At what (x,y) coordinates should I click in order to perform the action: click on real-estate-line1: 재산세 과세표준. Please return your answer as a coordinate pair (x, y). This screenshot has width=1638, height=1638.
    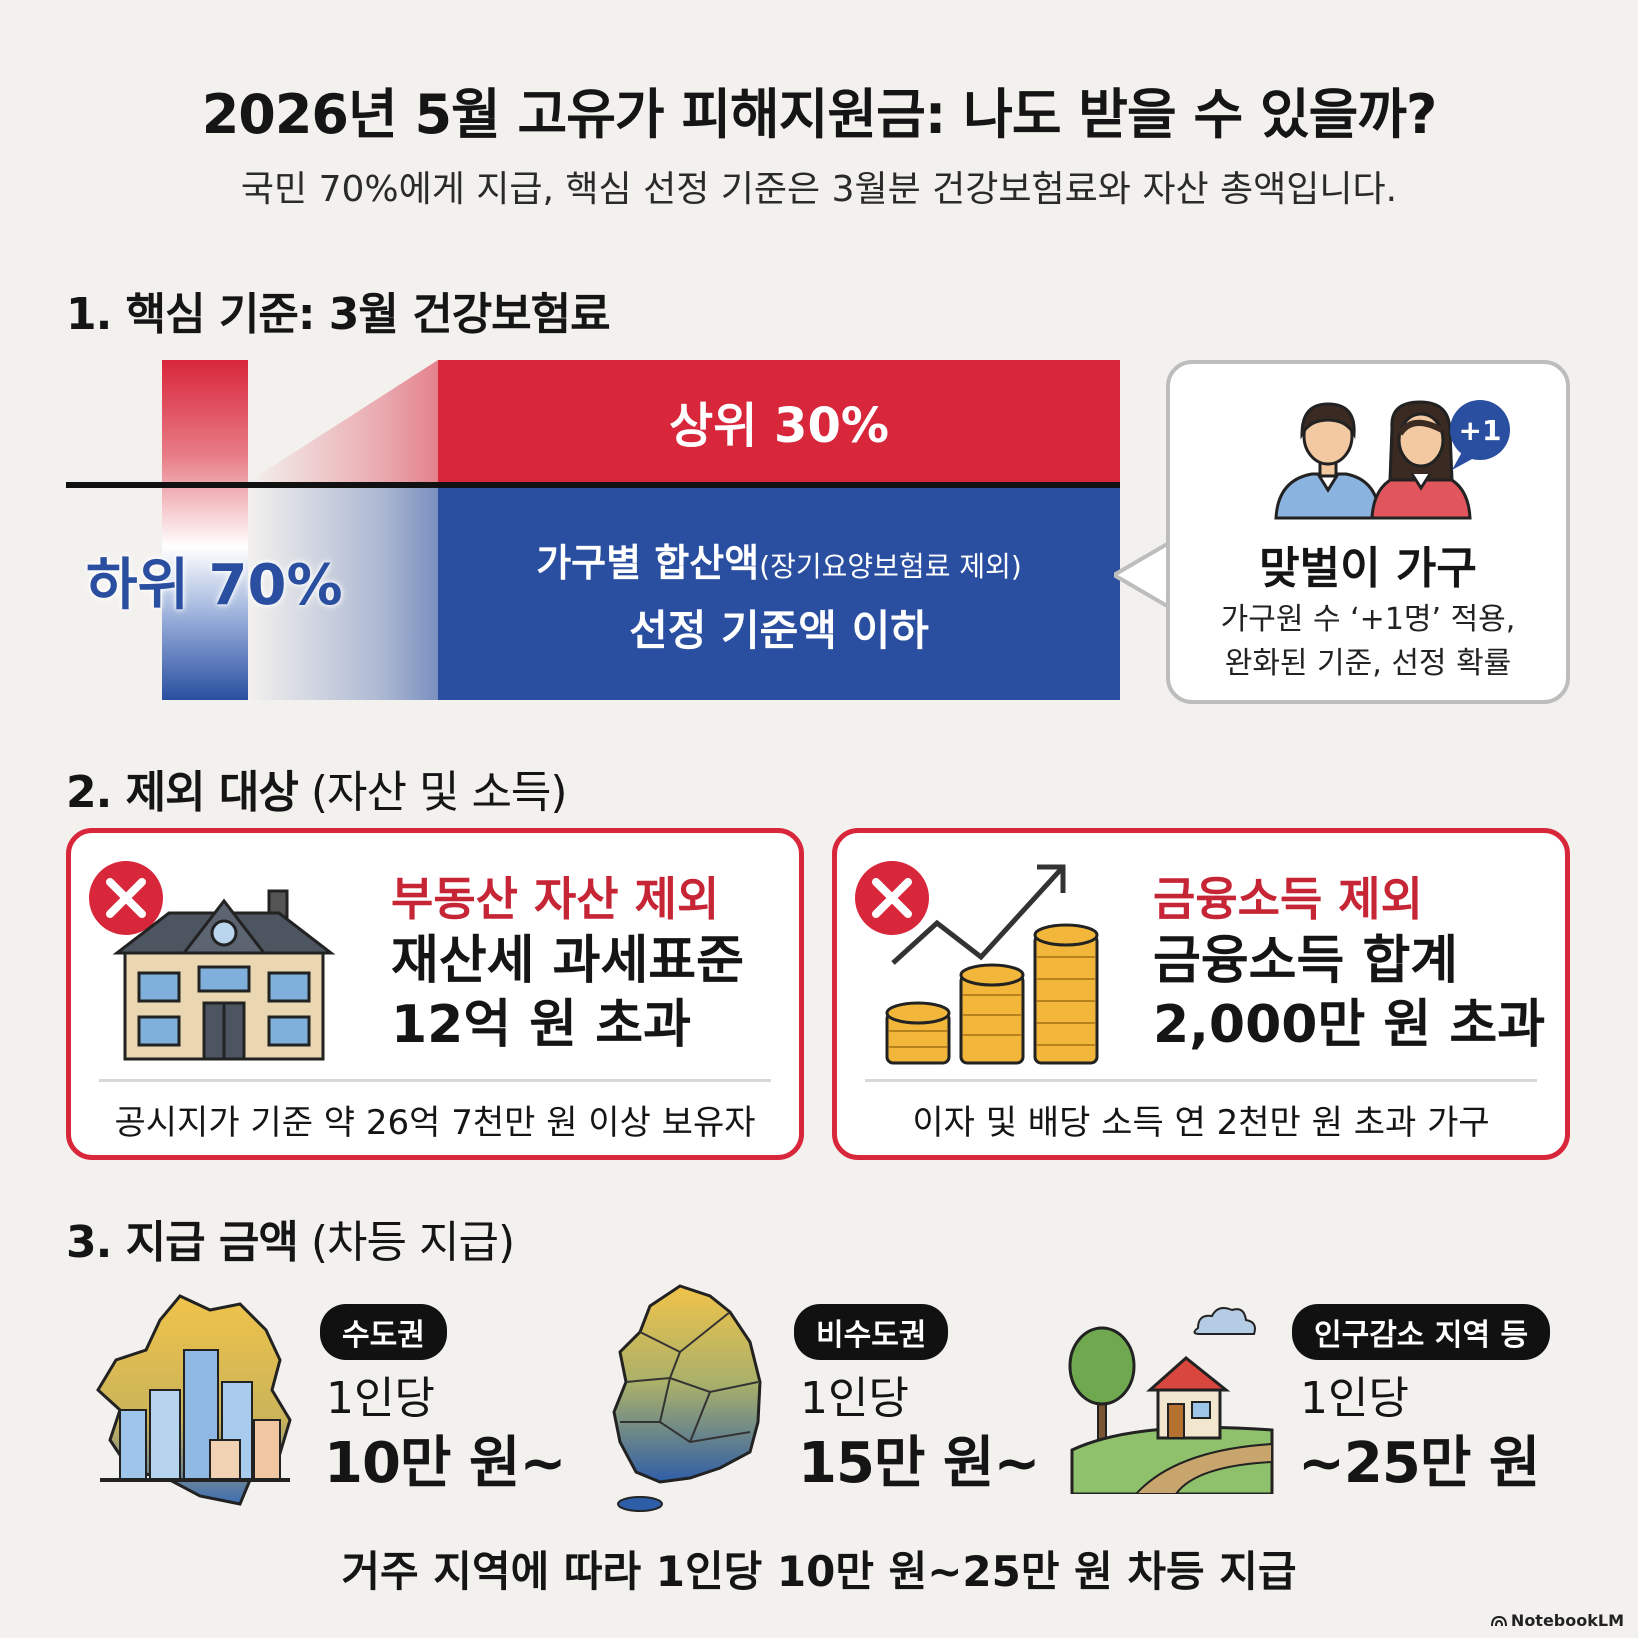
    Looking at the image, I should click on (567, 961).